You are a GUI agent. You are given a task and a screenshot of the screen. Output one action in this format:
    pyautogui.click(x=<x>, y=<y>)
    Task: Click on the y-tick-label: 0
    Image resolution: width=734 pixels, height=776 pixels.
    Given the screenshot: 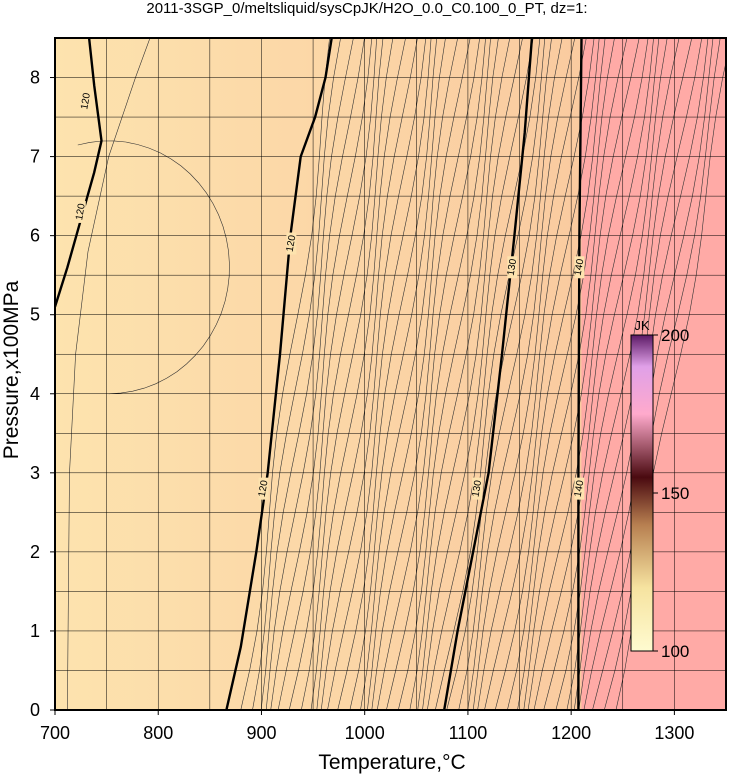 What is the action you would take?
    pyautogui.click(x=35, y=710)
    